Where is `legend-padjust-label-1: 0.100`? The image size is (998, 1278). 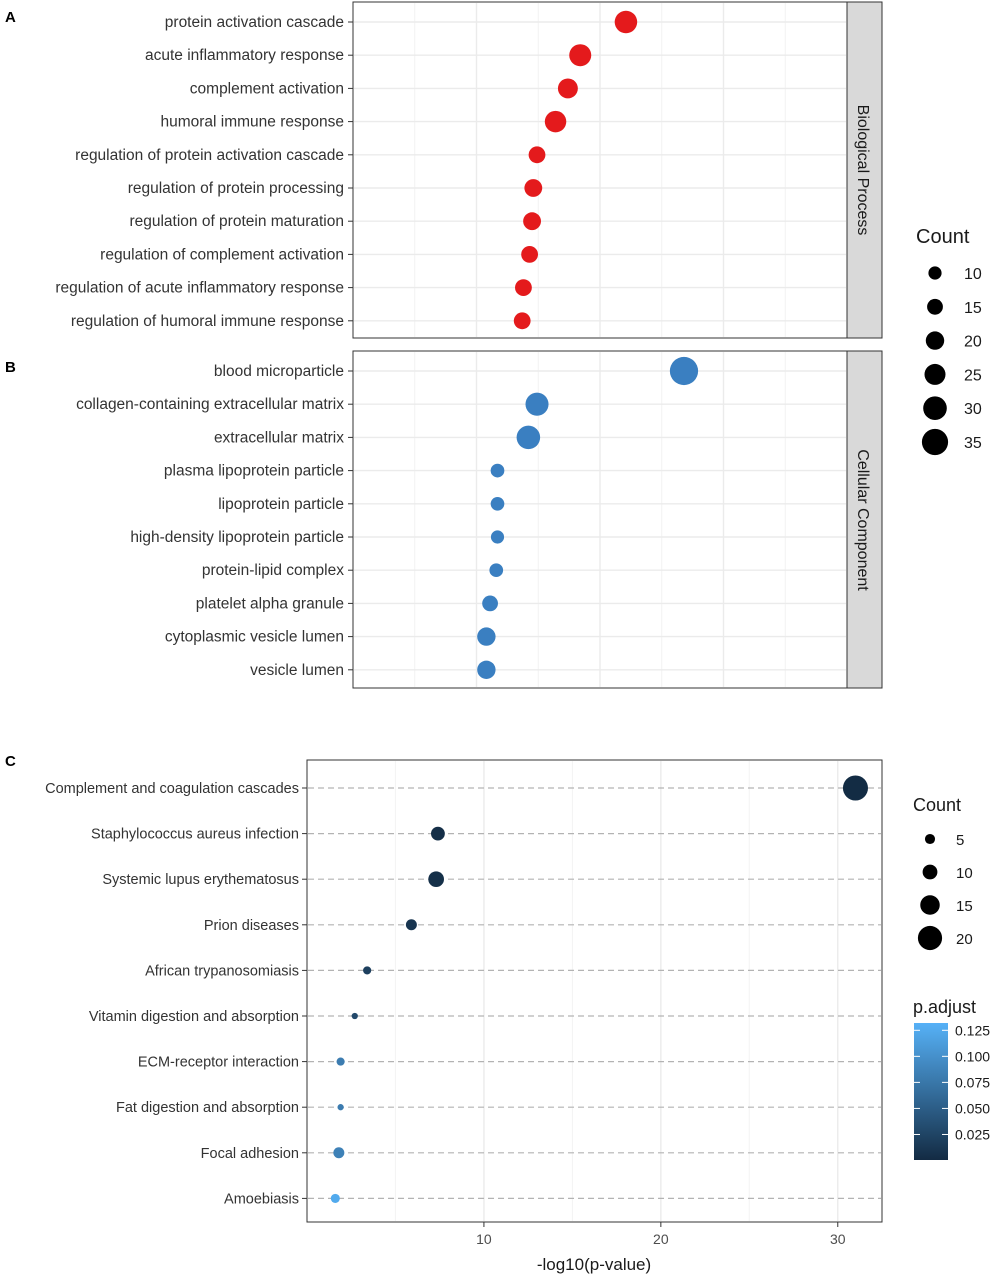
legend-padjust-label-1: 0.100 is located at coordinates (972, 1056).